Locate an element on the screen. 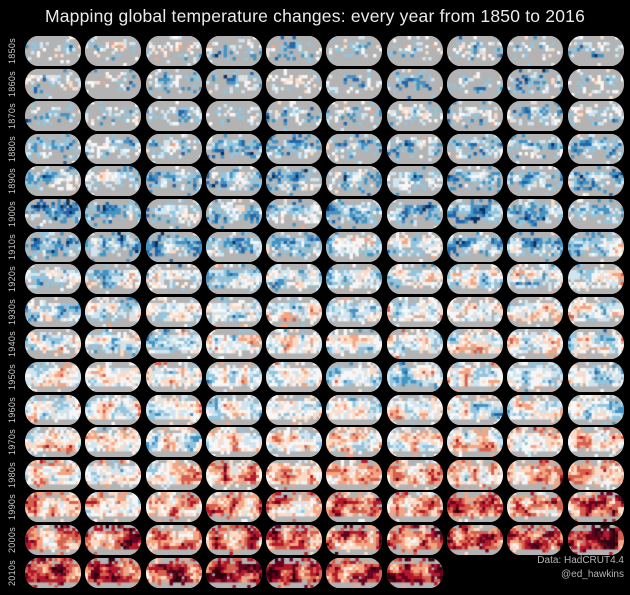 Image resolution: width=630 pixels, height=595 pixels. decade-row: 2010s is located at coordinates (312, 572).